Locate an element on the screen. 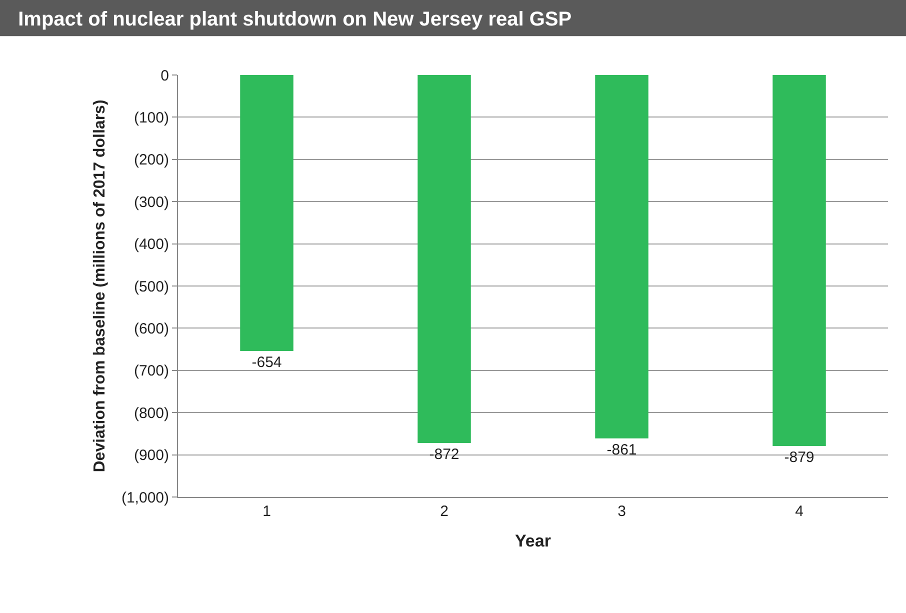  y-tick-label: (400) is located at coordinates (151, 245).